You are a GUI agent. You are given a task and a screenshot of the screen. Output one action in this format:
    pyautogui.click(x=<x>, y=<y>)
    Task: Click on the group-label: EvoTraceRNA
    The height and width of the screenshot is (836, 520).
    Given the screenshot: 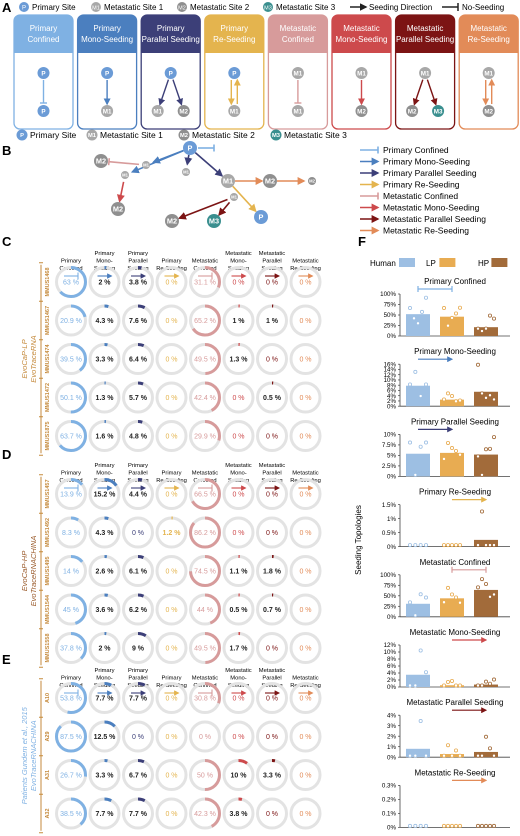 What is the action you would take?
    pyautogui.click(x=33, y=358)
    